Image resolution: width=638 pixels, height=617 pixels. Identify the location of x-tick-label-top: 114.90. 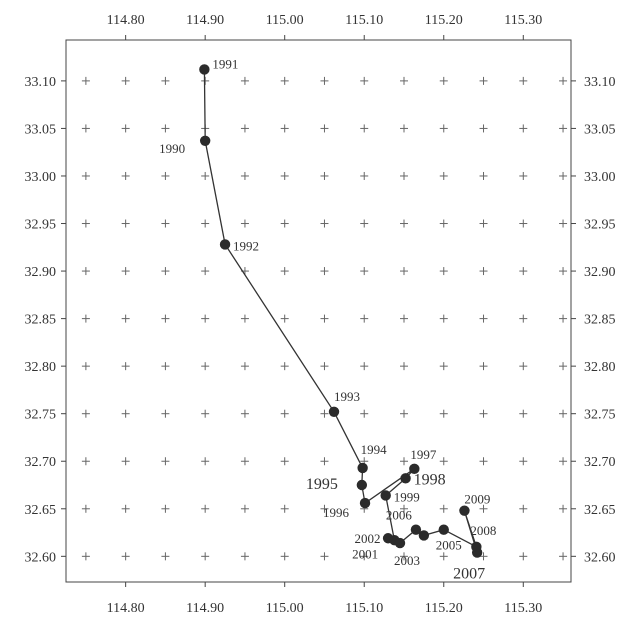
(205, 20).